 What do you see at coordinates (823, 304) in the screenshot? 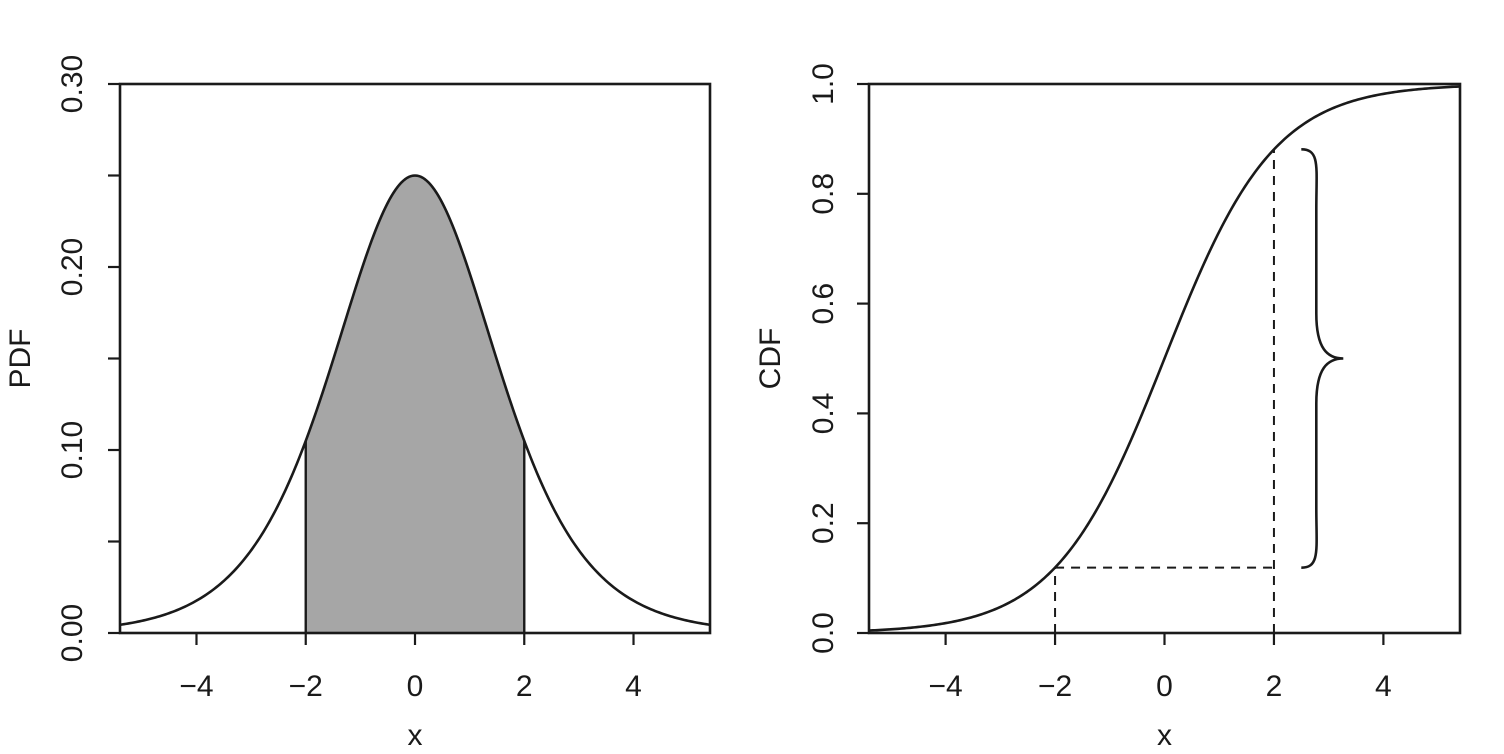
I see `y-tick-label: 0.6` at bounding box center [823, 304].